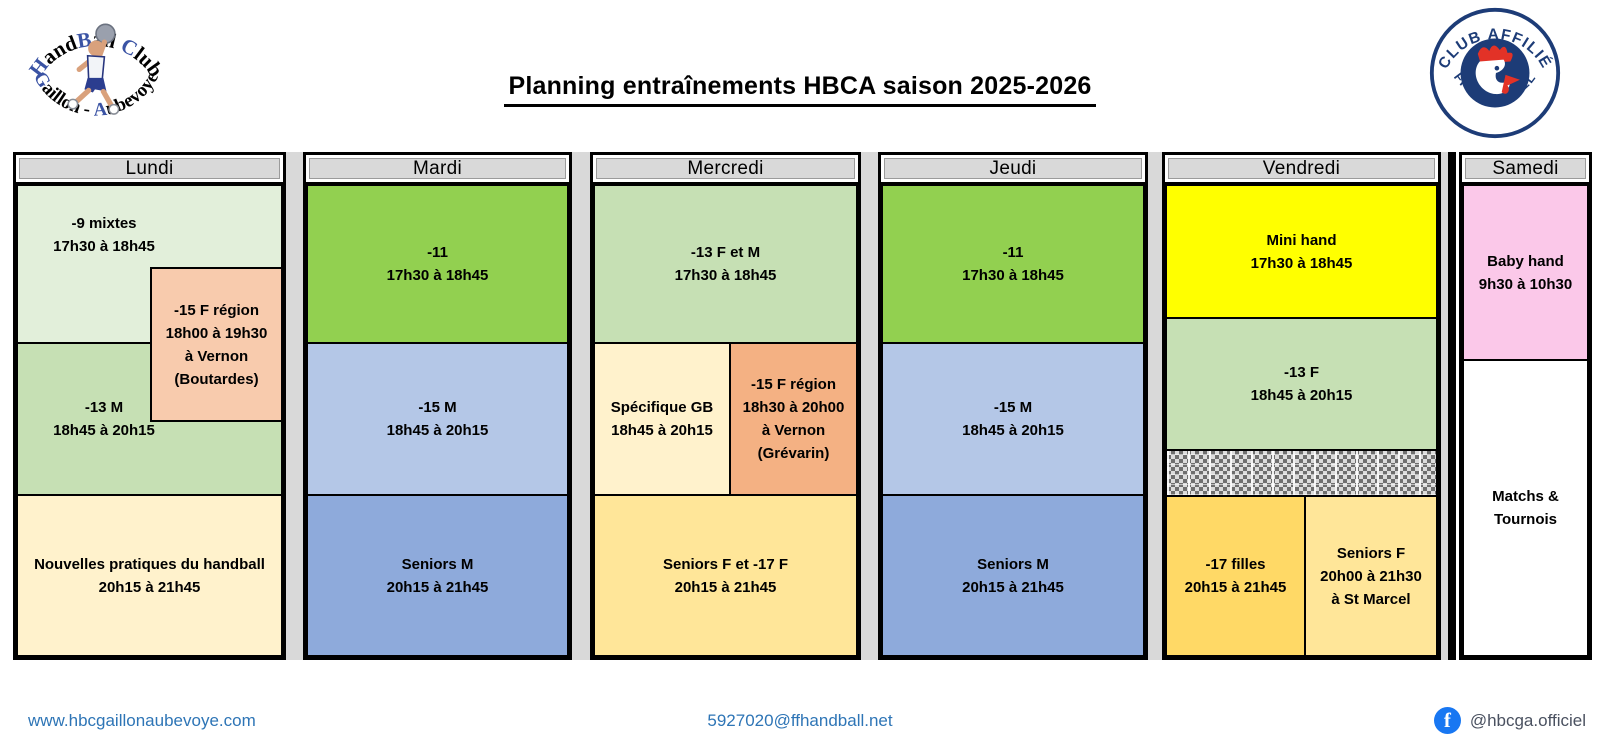 This screenshot has height=753, width=1600. I want to click on facebook-handle-label: @hbcga.officiel, so click(1527, 720).